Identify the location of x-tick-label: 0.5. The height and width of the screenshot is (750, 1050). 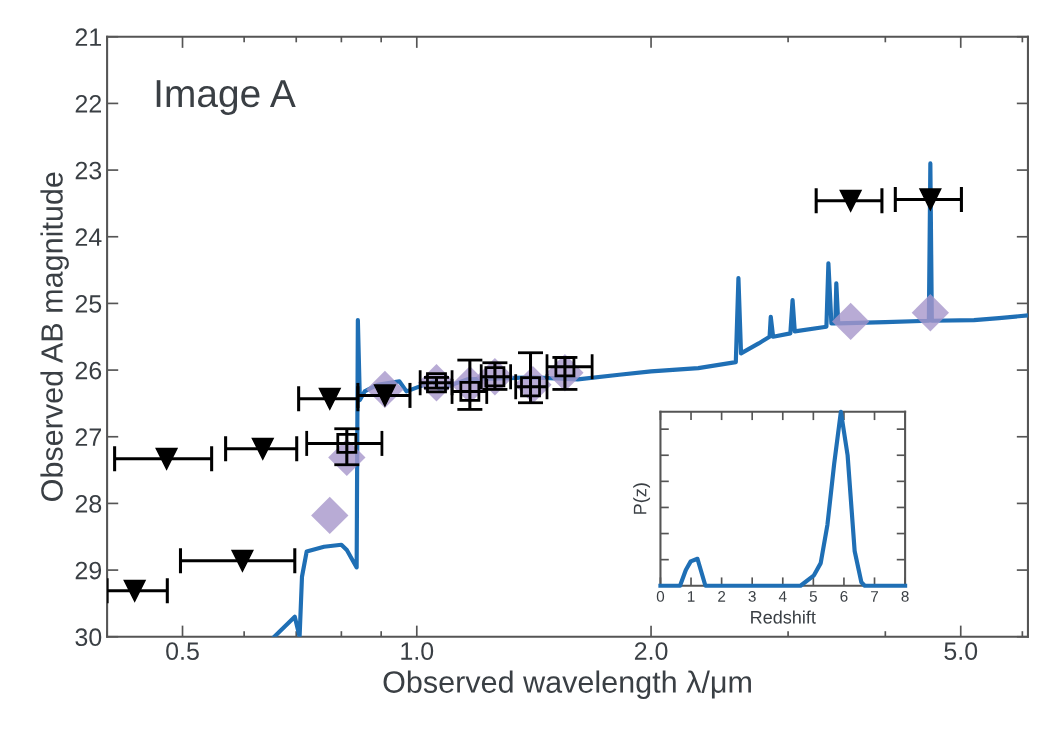
(182, 651).